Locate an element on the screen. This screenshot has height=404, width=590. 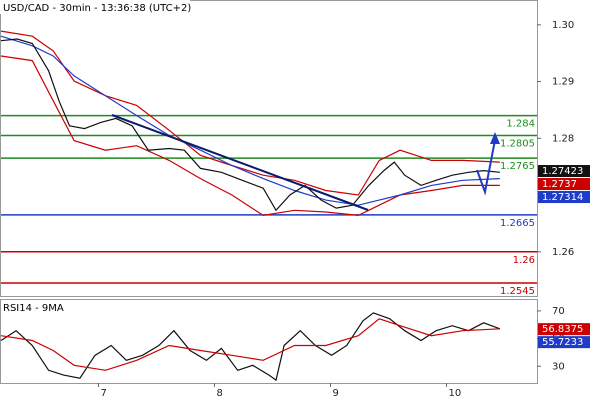
price-tag-label: 1.2737 is located at coordinates (559, 184).